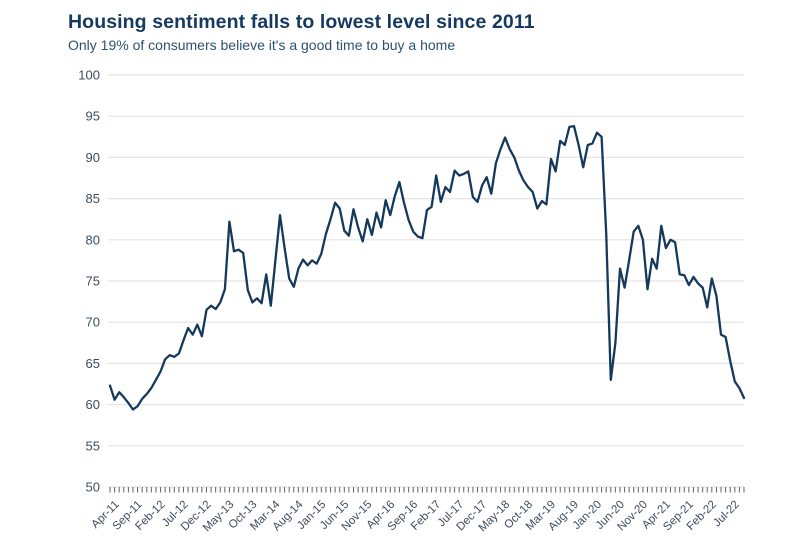 Image resolution: width=796 pixels, height=549 pixels. What do you see at coordinates (89, 75) in the screenshot?
I see `y-tick-label: 100` at bounding box center [89, 75].